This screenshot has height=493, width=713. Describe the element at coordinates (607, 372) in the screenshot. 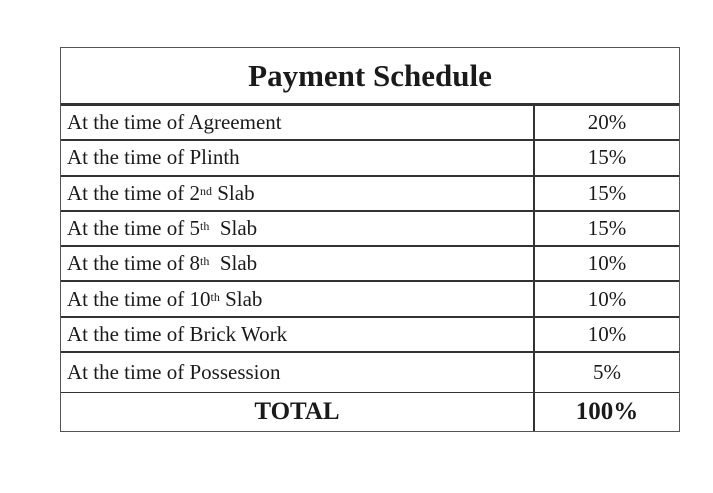

I see `stage-percentage: 5%` at that location.